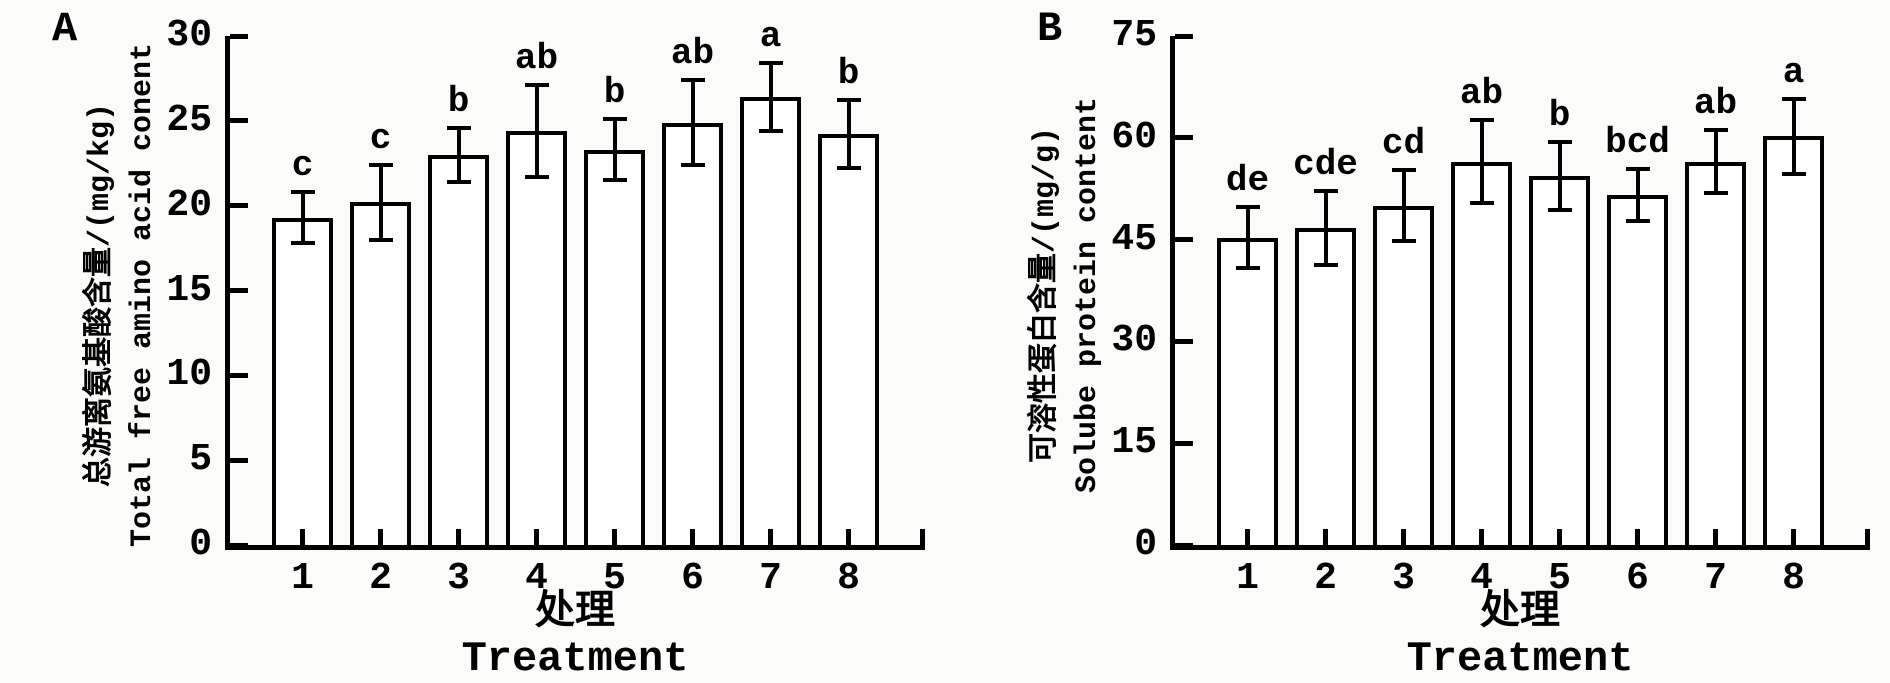  Describe the element at coordinates (1051, 290) in the screenshot. I see `panel-b-y-tick-labels: 0 15 30 45 60 75` at that location.